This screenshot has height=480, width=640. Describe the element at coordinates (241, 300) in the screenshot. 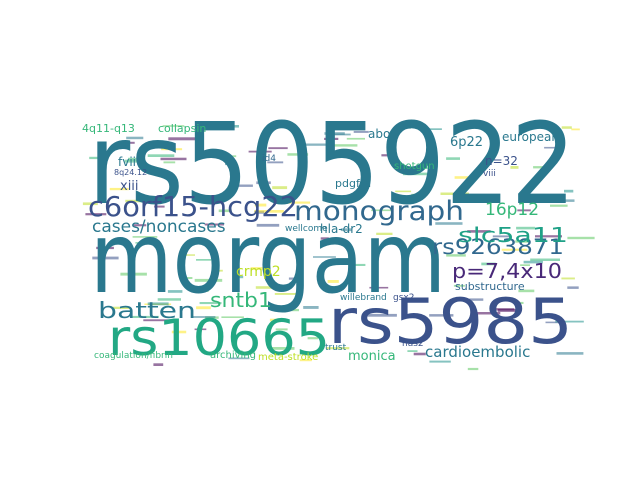

I see `word: sntb1` at that location.